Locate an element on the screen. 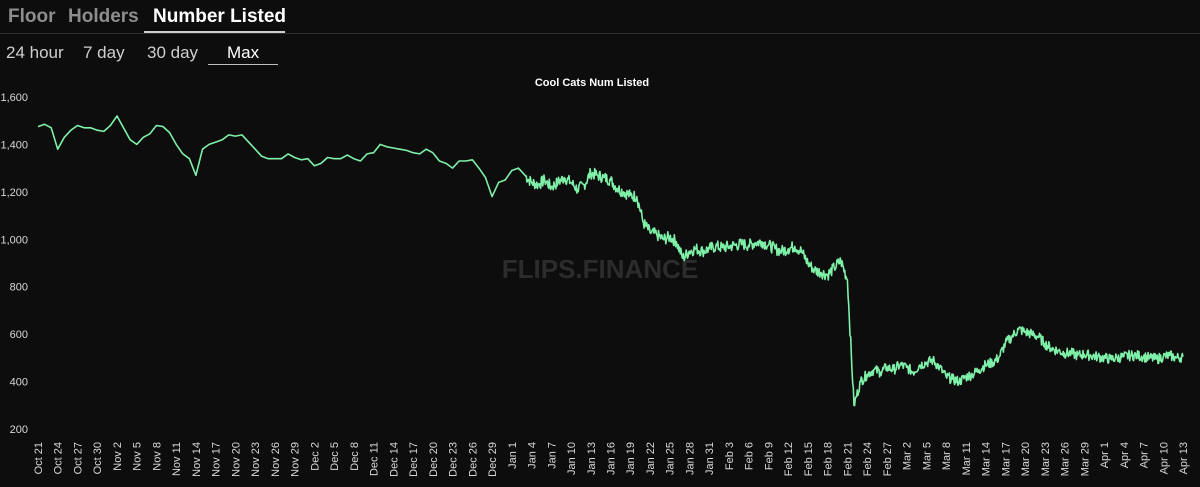  x-tick-label: Jan 16 is located at coordinates (612, 458).